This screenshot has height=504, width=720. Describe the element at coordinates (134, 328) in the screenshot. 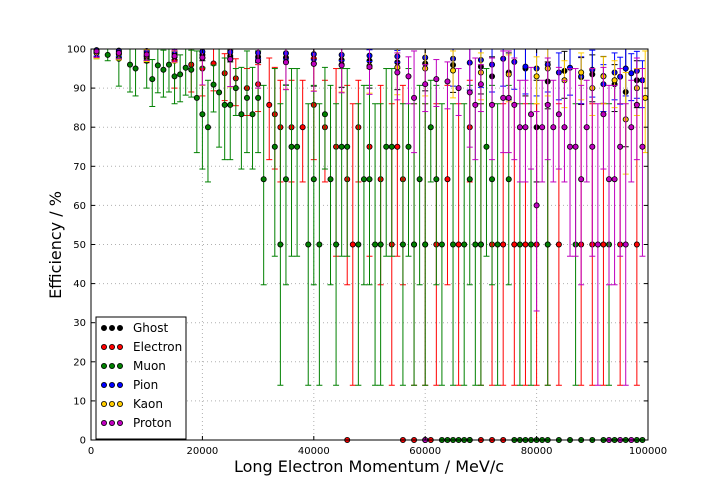

I see `legend-entry-ghost: Ghost` at that location.